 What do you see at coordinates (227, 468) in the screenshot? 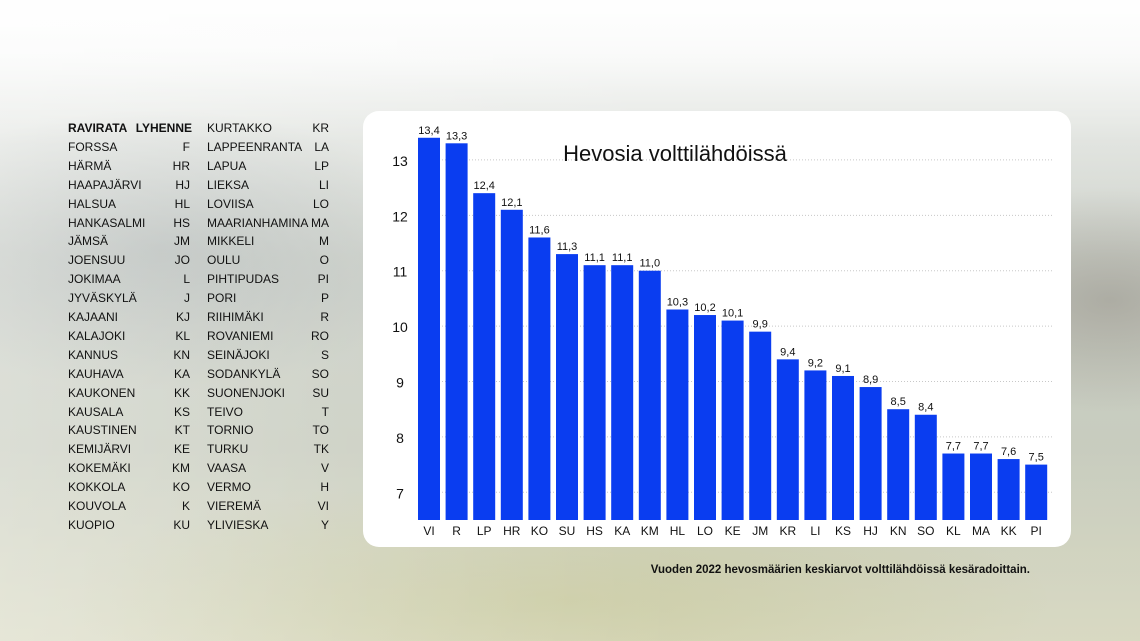
I see `track-name: VAASA` at bounding box center [227, 468].